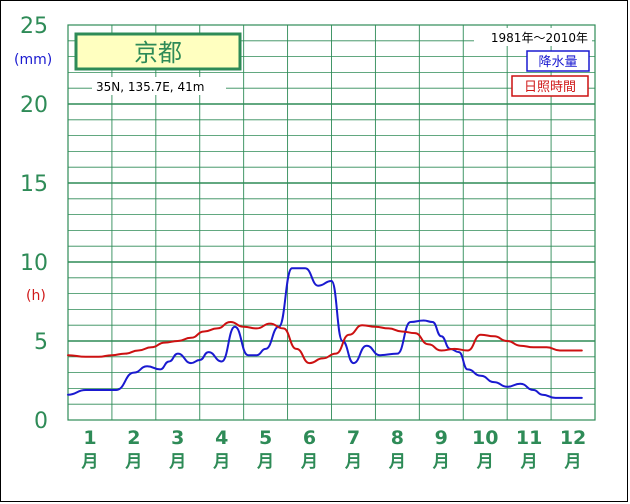 The height and width of the screenshot is (504, 630). I want to click on unit-label-hours: (h), so click(36, 296).